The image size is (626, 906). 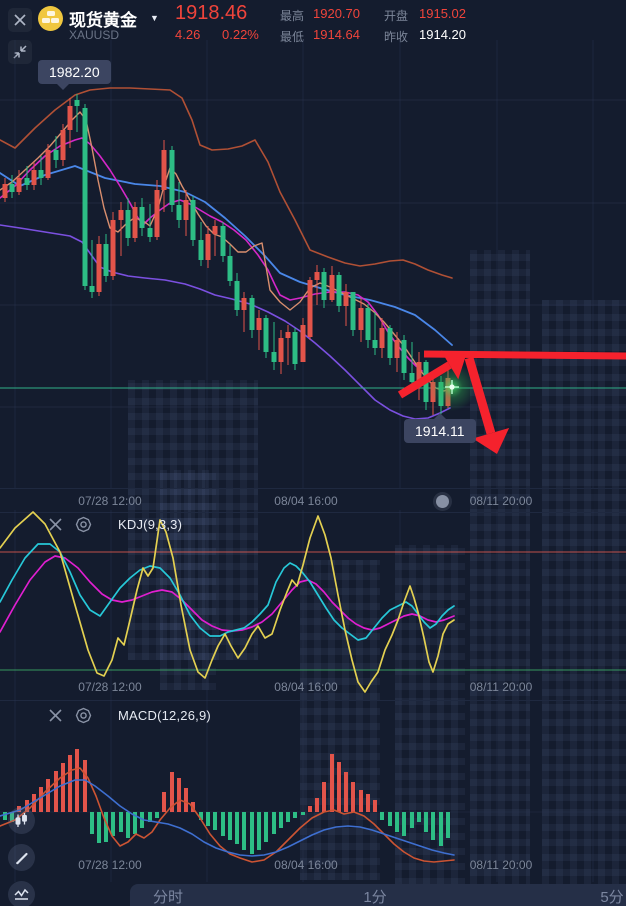 I want to click on stat-value-low: 1914.64, so click(x=336, y=34).